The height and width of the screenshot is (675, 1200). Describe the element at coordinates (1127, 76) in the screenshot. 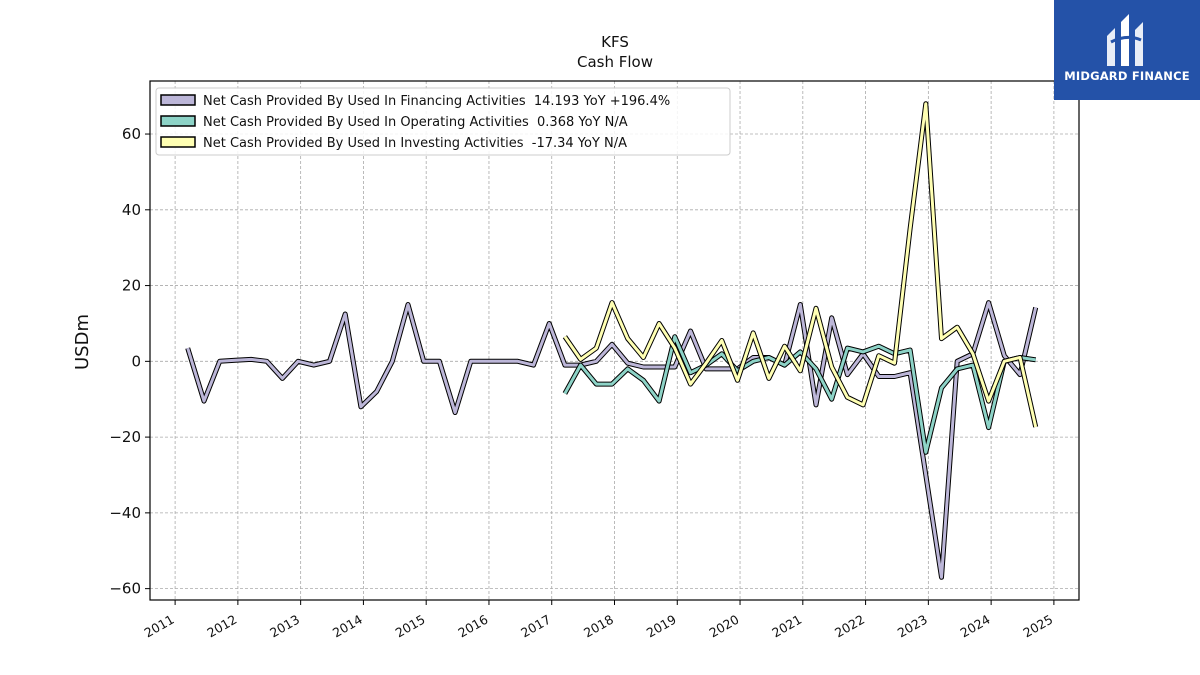

I see `logo-text: MIDGARD FINANCE` at that location.